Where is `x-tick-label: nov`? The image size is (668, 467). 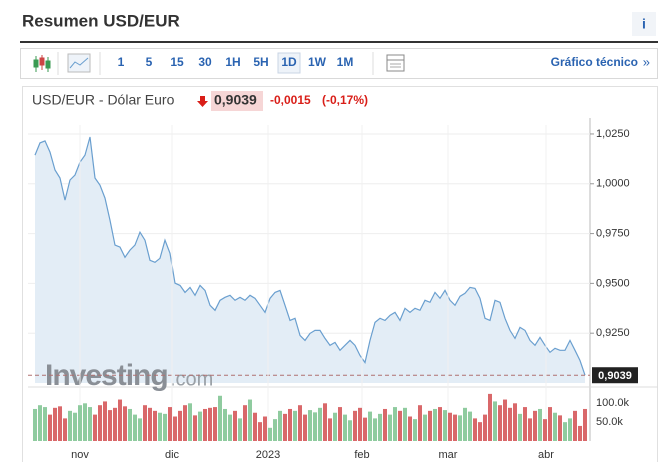 x-tick-label: nov is located at coordinates (80, 455).